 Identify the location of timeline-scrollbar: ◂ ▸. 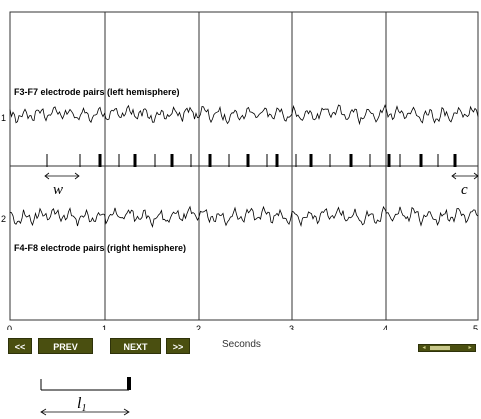
(447, 348).